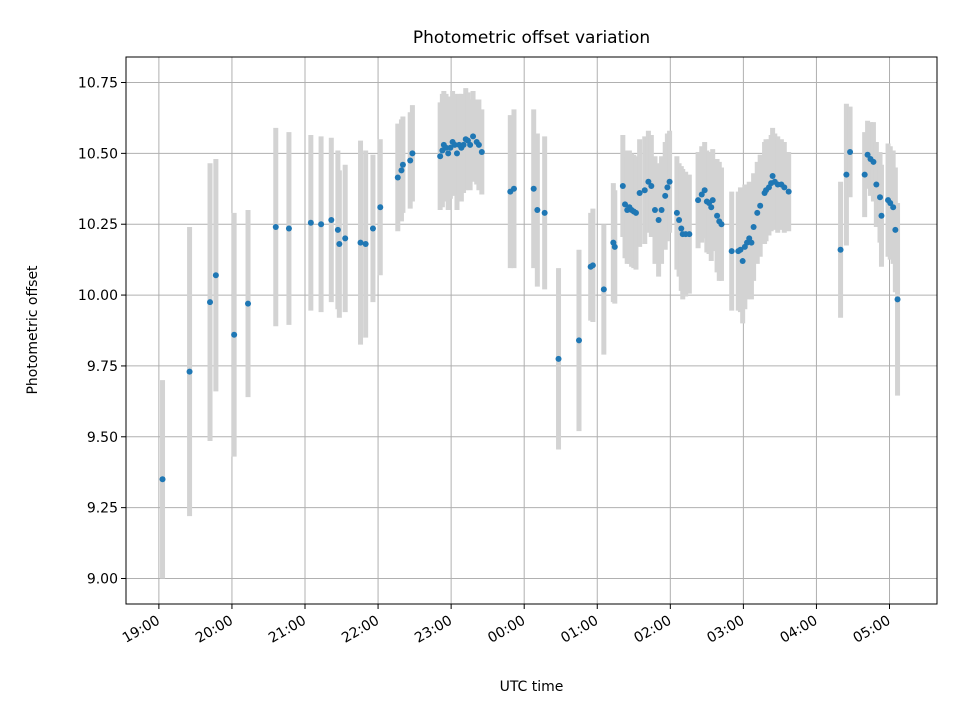  I want to click on y-tick-label: 10.75, so click(98, 84).